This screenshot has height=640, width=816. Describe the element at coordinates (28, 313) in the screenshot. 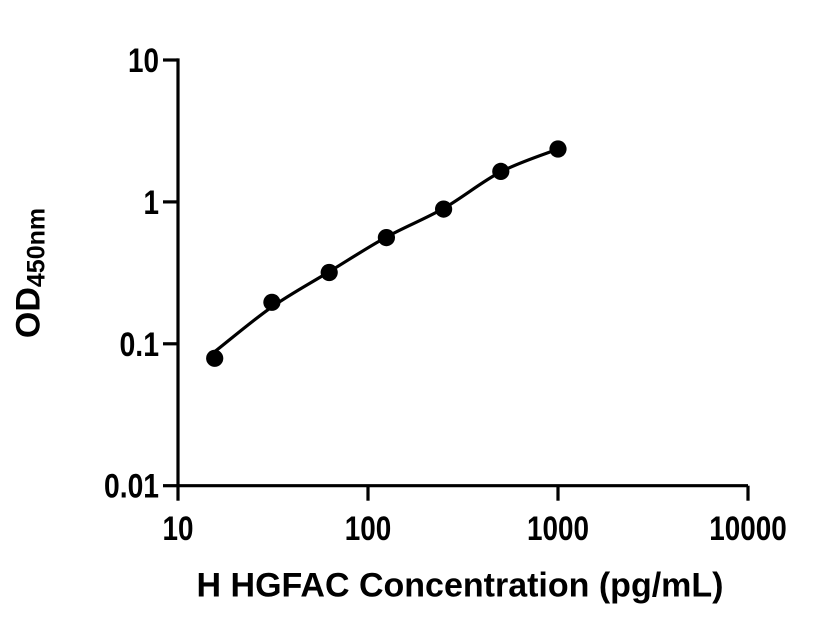

I see `y-axis-title-main: OD` at that location.